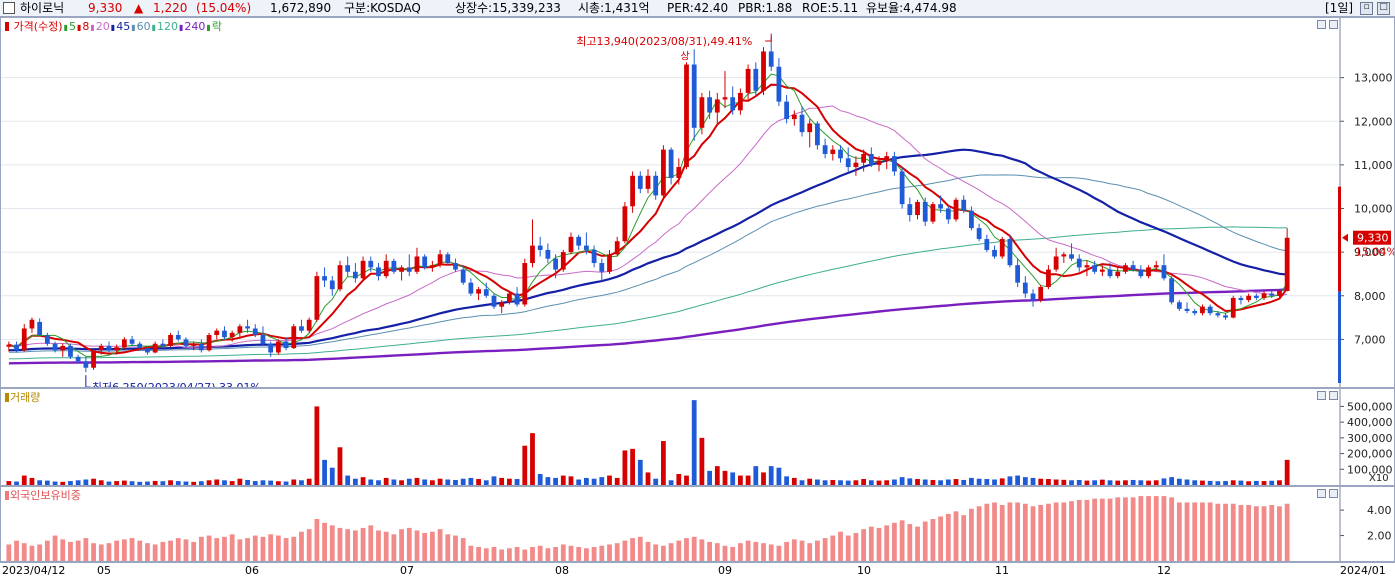 Image resolution: width=1395 pixels, height=580 pixels. Describe the element at coordinates (725, 570) in the screenshot. I see `x-label: 09` at that location.